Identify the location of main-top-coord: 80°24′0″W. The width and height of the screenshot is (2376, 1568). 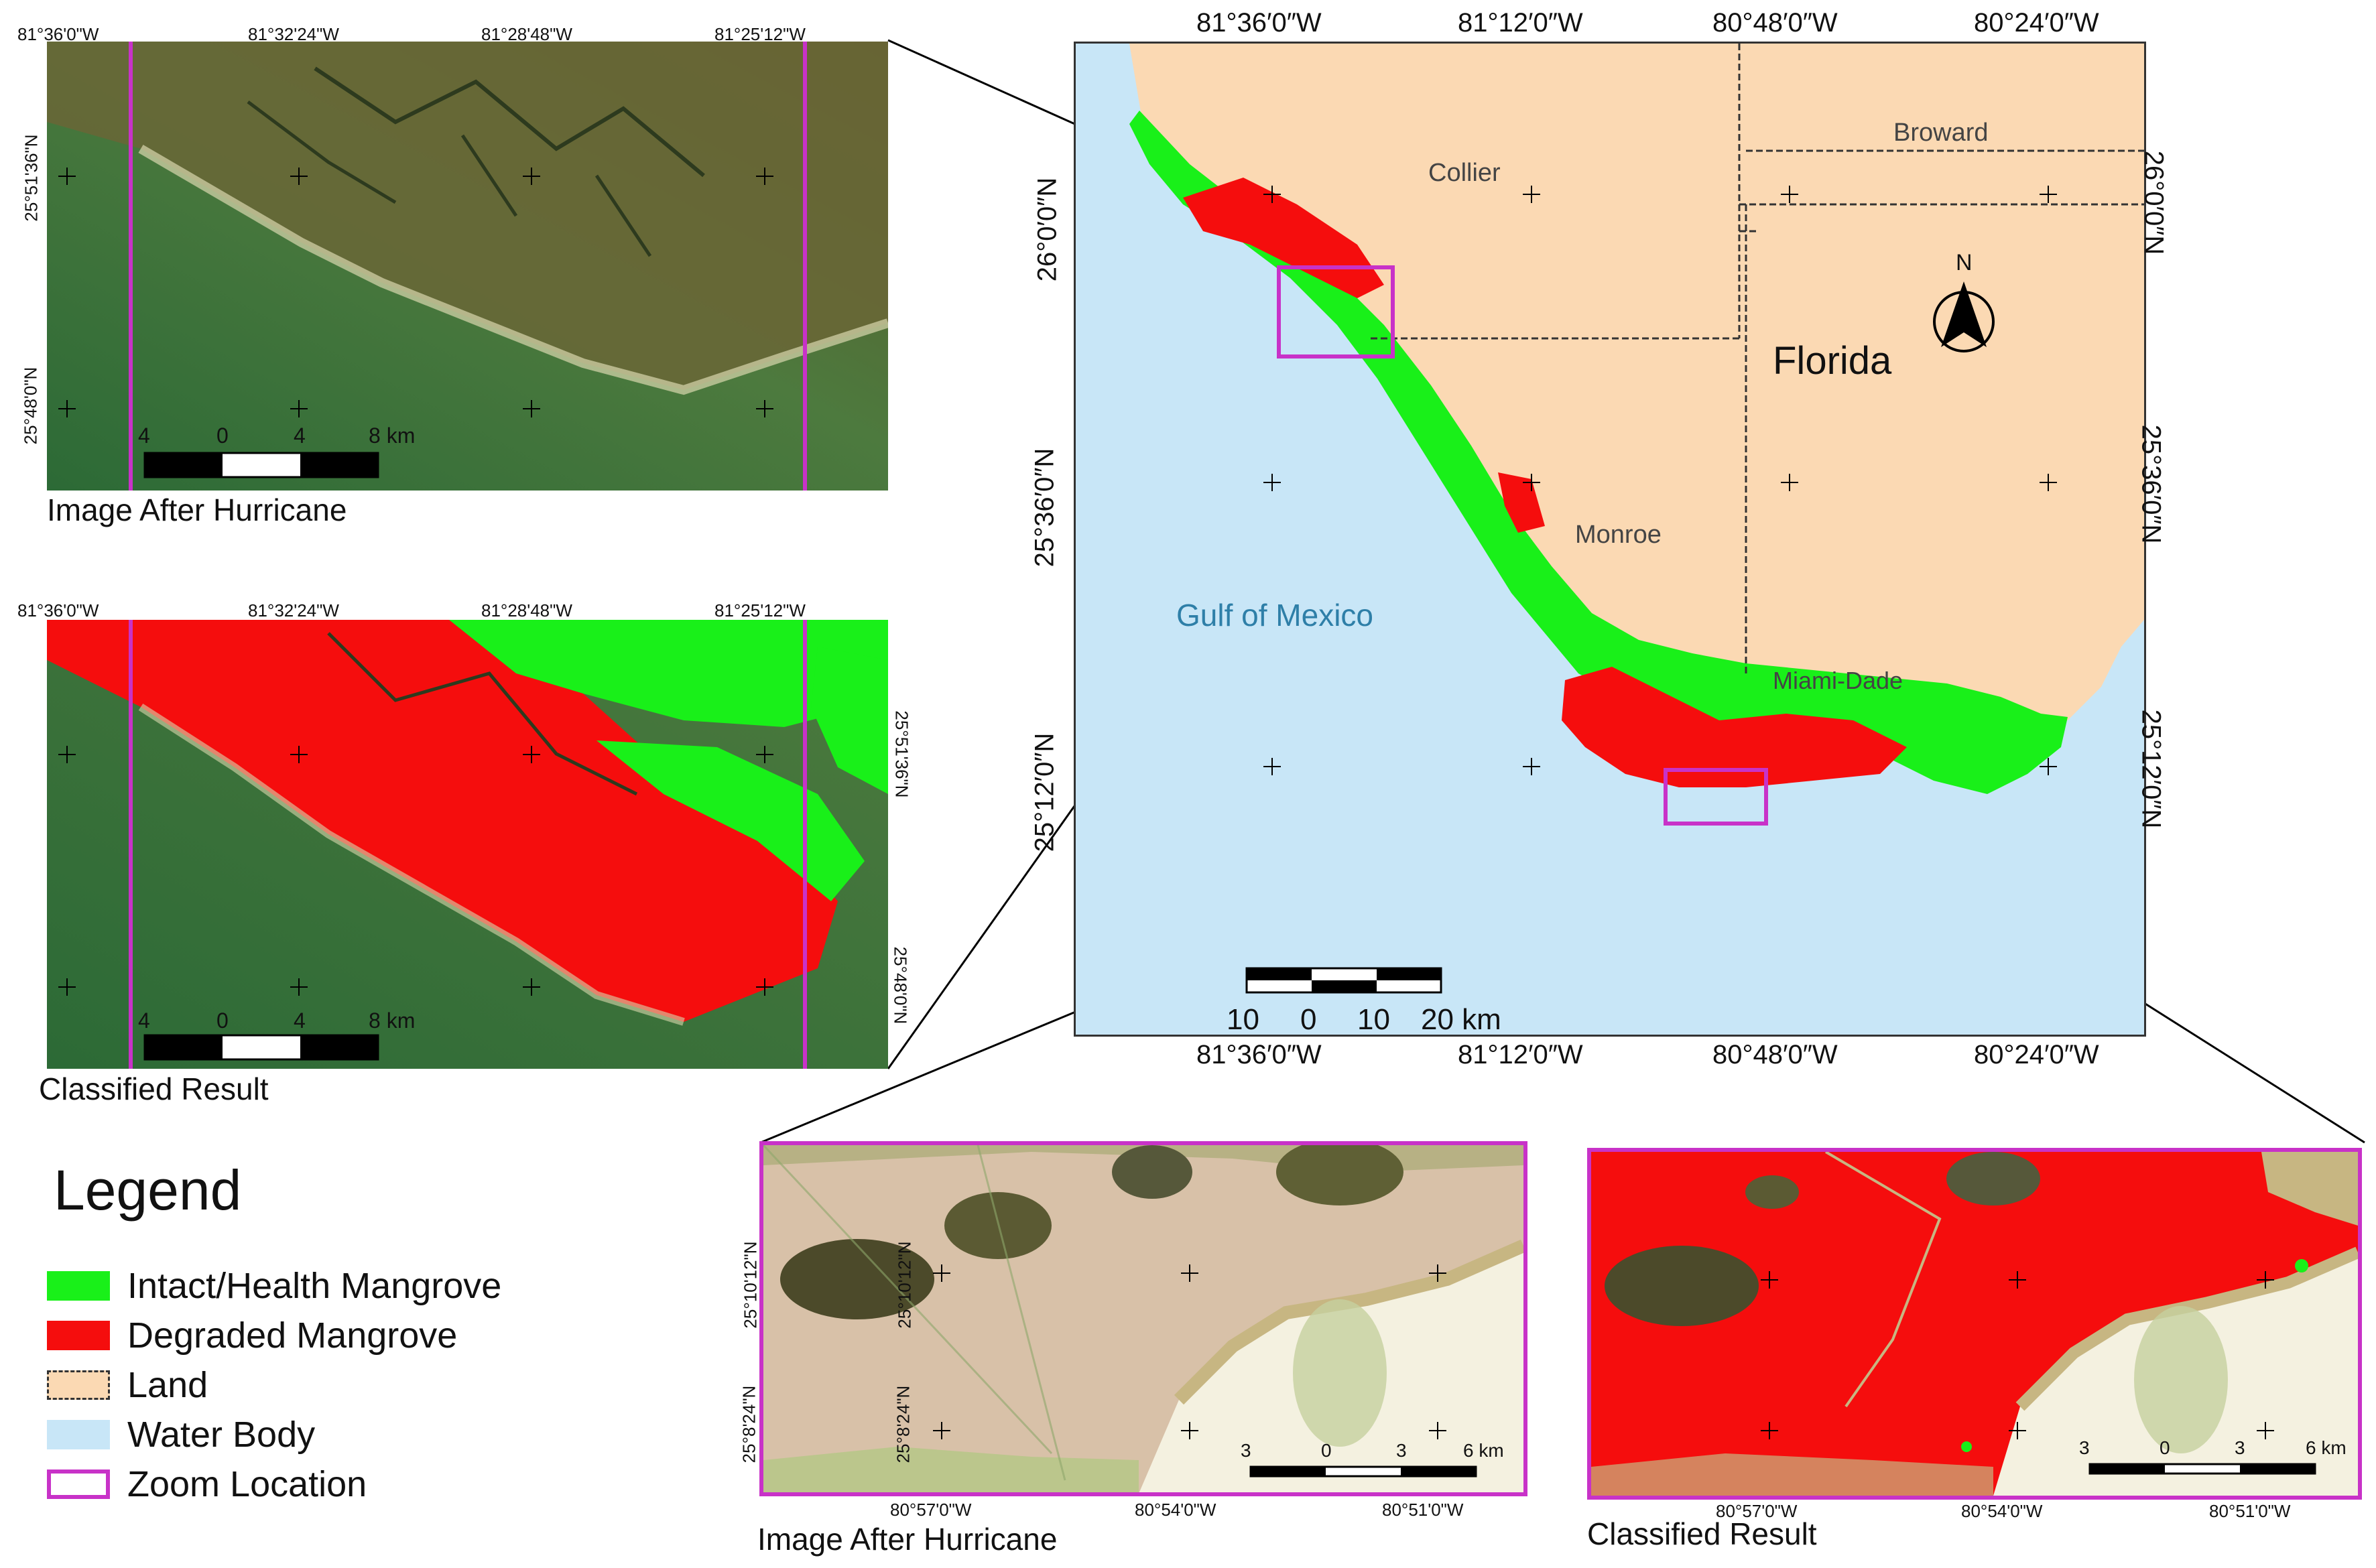
(2037, 23).